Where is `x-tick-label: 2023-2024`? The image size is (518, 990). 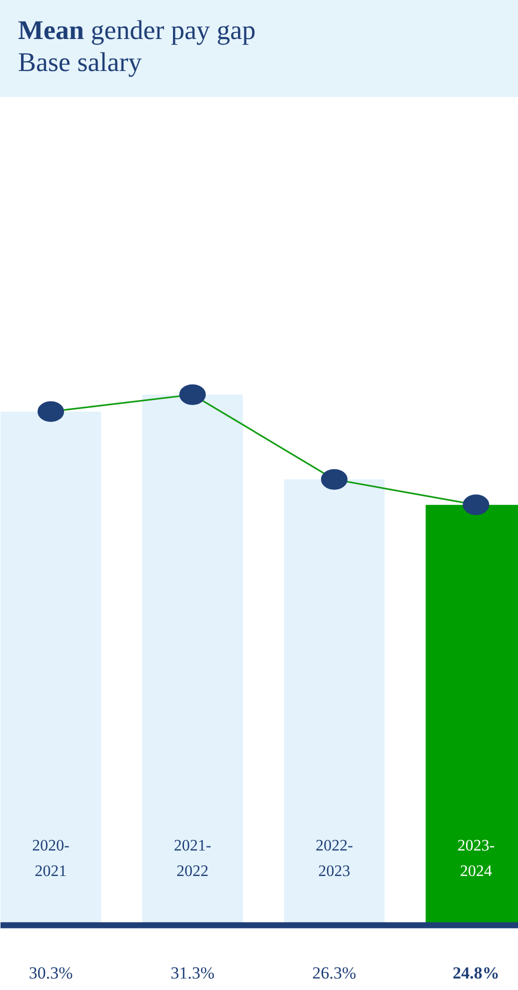
x-tick-label: 2023-2024 is located at coordinates (476, 859).